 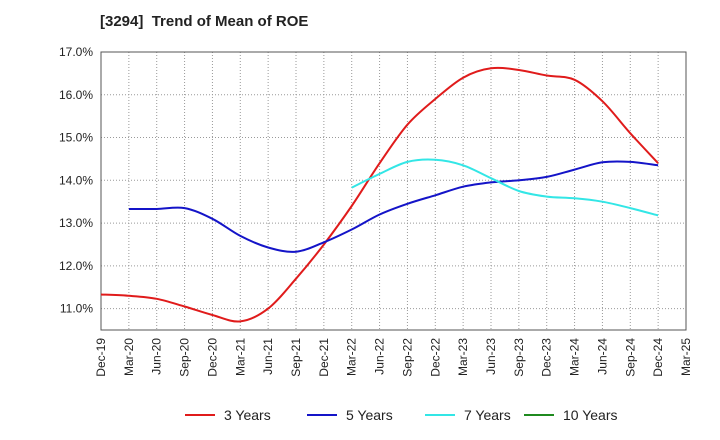 I want to click on y-tick-label: 15.0%, so click(x=76, y=138).